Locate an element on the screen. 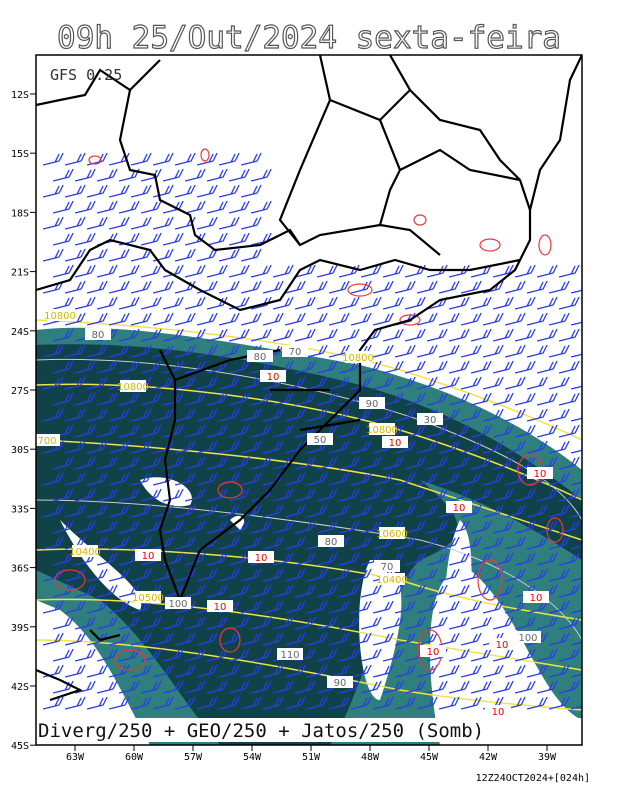 This screenshot has width=618, height=800. contour-label: 80 is located at coordinates (331, 542).